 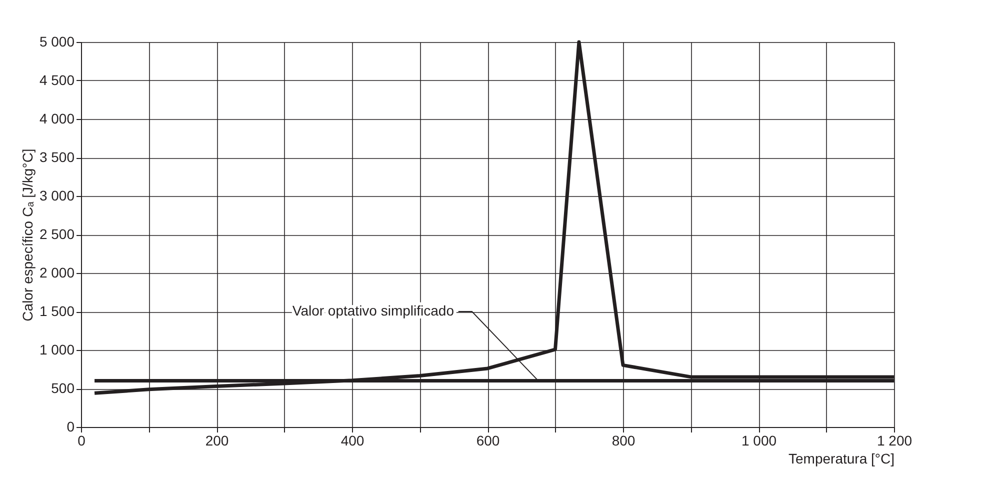 What do you see at coordinates (57, 42) in the screenshot?
I see `y-tick-label: 5 000` at bounding box center [57, 42].